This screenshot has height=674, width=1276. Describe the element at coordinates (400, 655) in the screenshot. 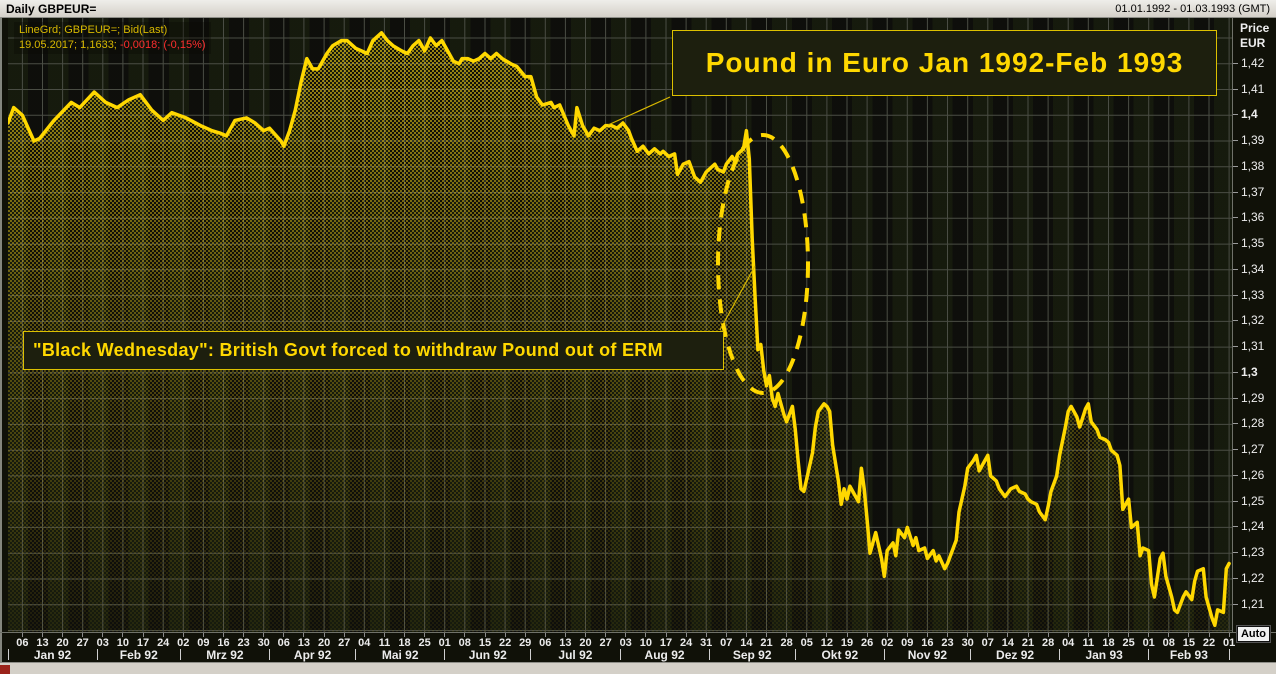

I see `month-label: Mai 92` at that location.